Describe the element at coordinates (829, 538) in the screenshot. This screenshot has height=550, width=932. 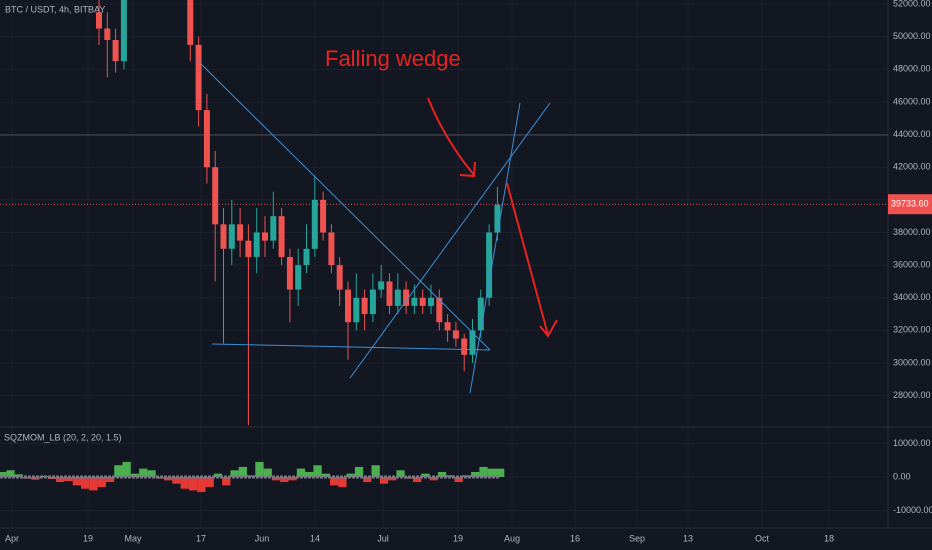
I see `x-tick-label: 18` at that location.